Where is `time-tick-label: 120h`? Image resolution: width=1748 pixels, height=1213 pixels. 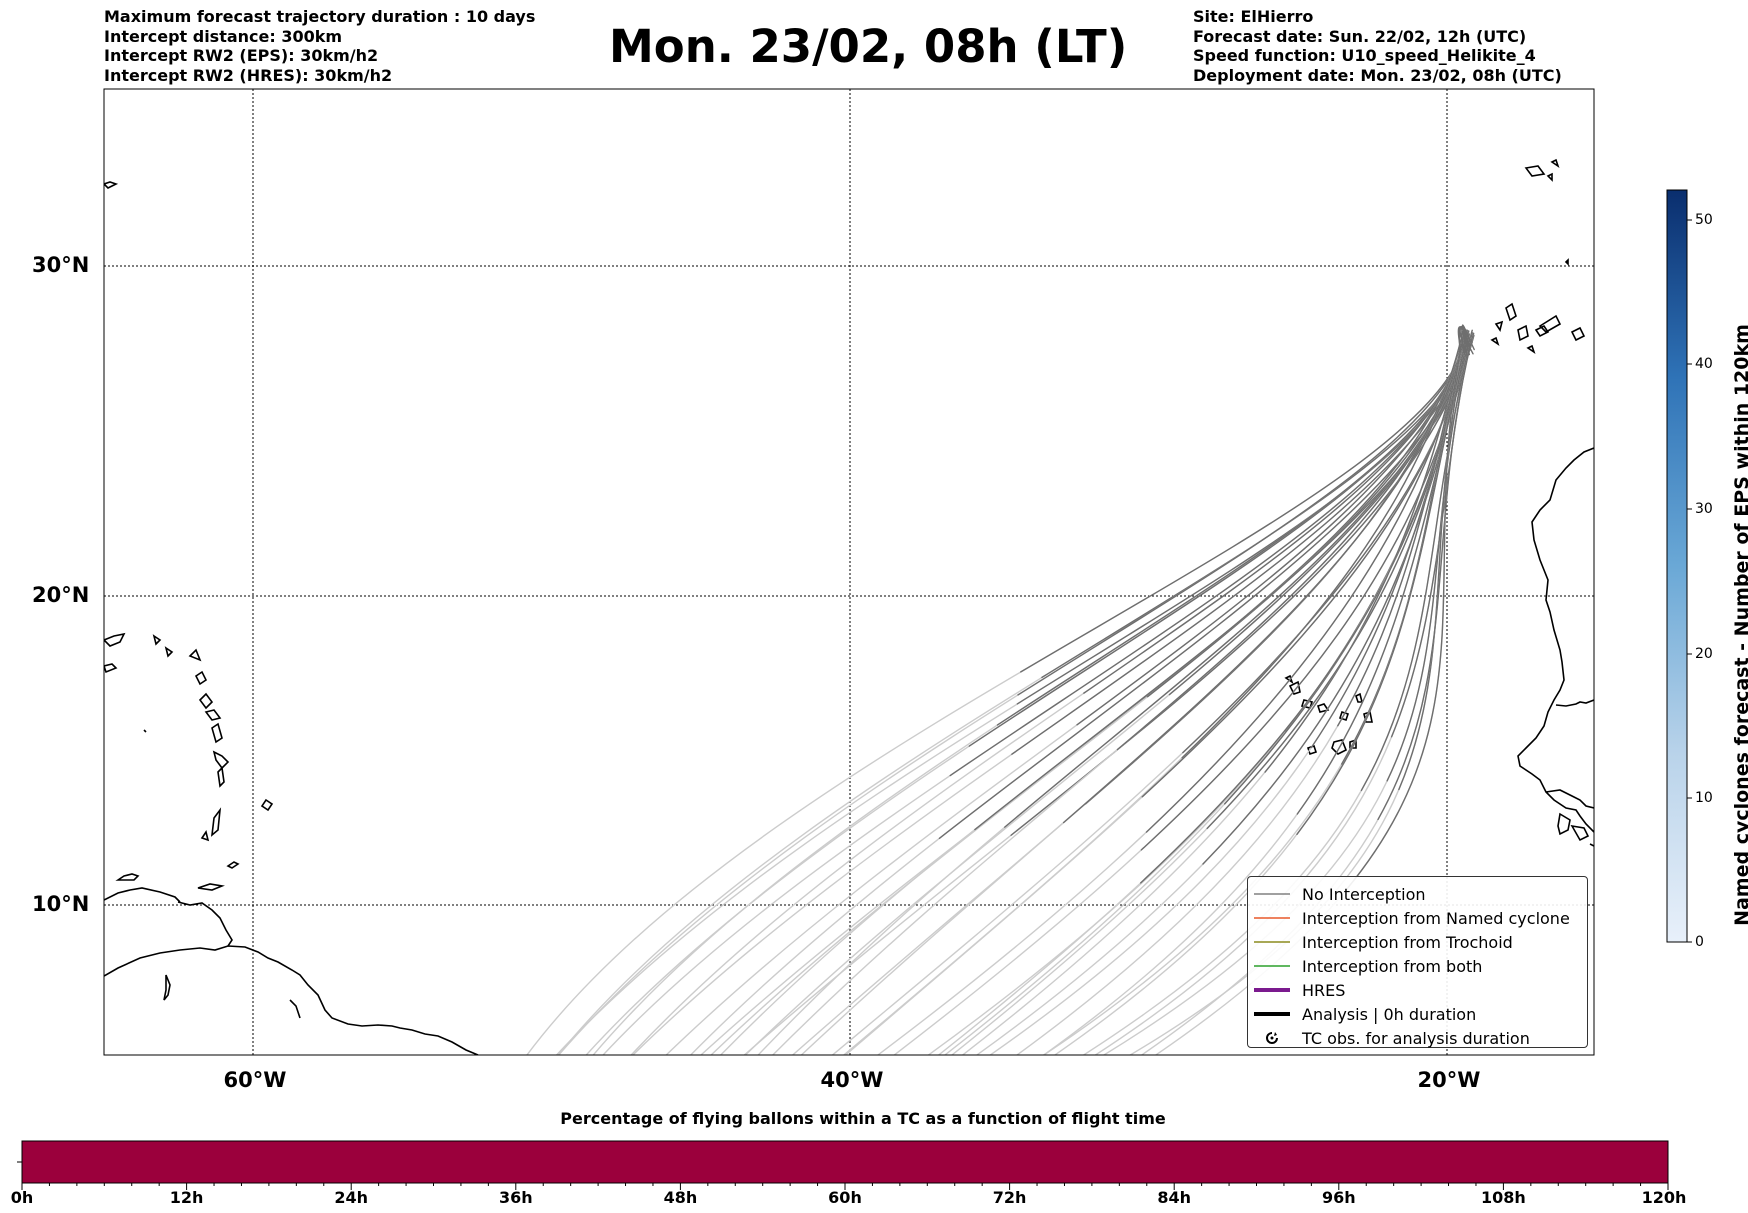
time-tick-label: 120h is located at coordinates (1664, 1197).